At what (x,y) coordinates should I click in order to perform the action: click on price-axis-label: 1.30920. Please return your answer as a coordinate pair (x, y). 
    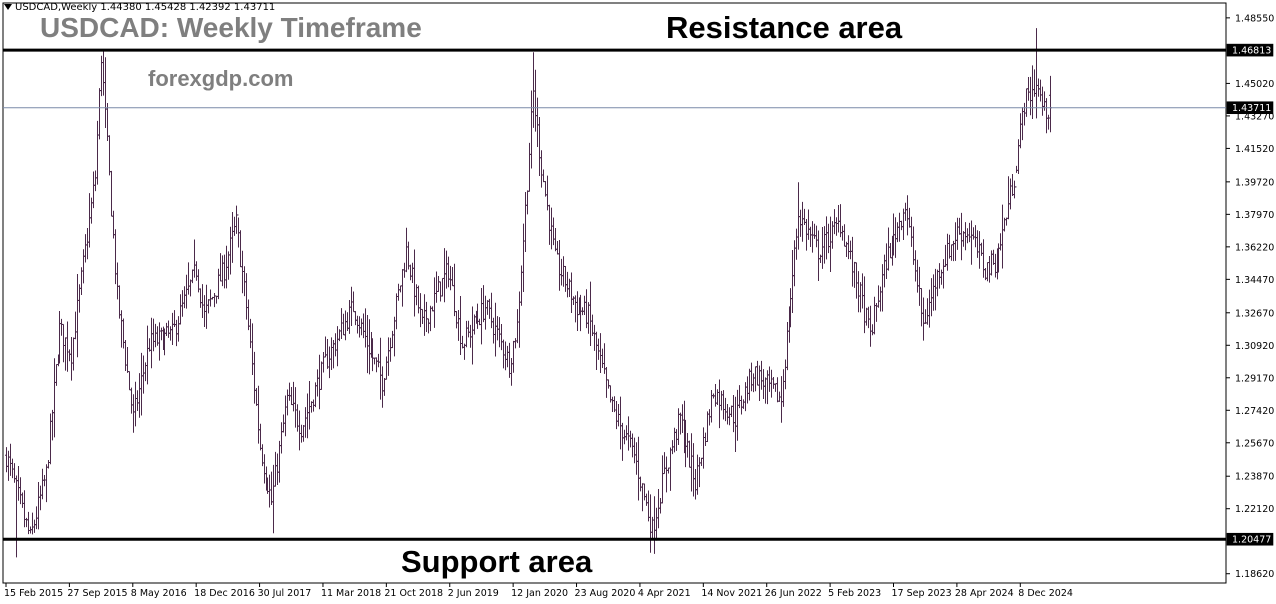
    Looking at the image, I should click on (1254, 346).